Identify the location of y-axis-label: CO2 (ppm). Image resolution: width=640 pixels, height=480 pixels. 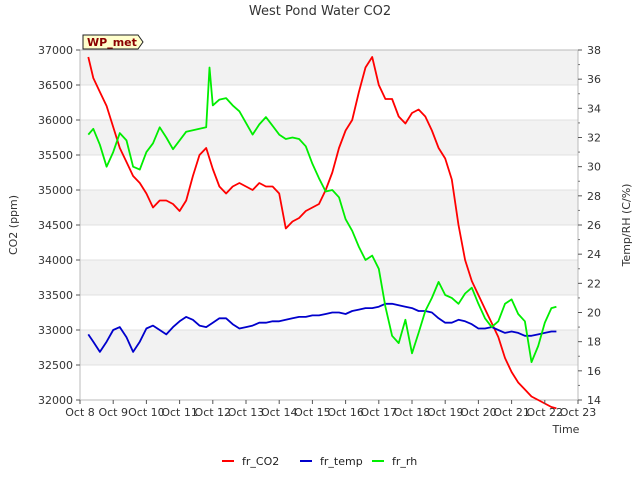
(13, 225).